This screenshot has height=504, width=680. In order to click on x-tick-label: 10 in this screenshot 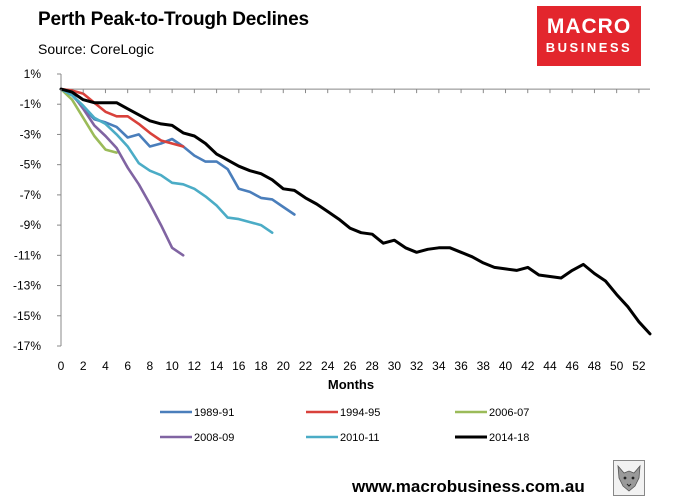, I will do `click(172, 366)`.